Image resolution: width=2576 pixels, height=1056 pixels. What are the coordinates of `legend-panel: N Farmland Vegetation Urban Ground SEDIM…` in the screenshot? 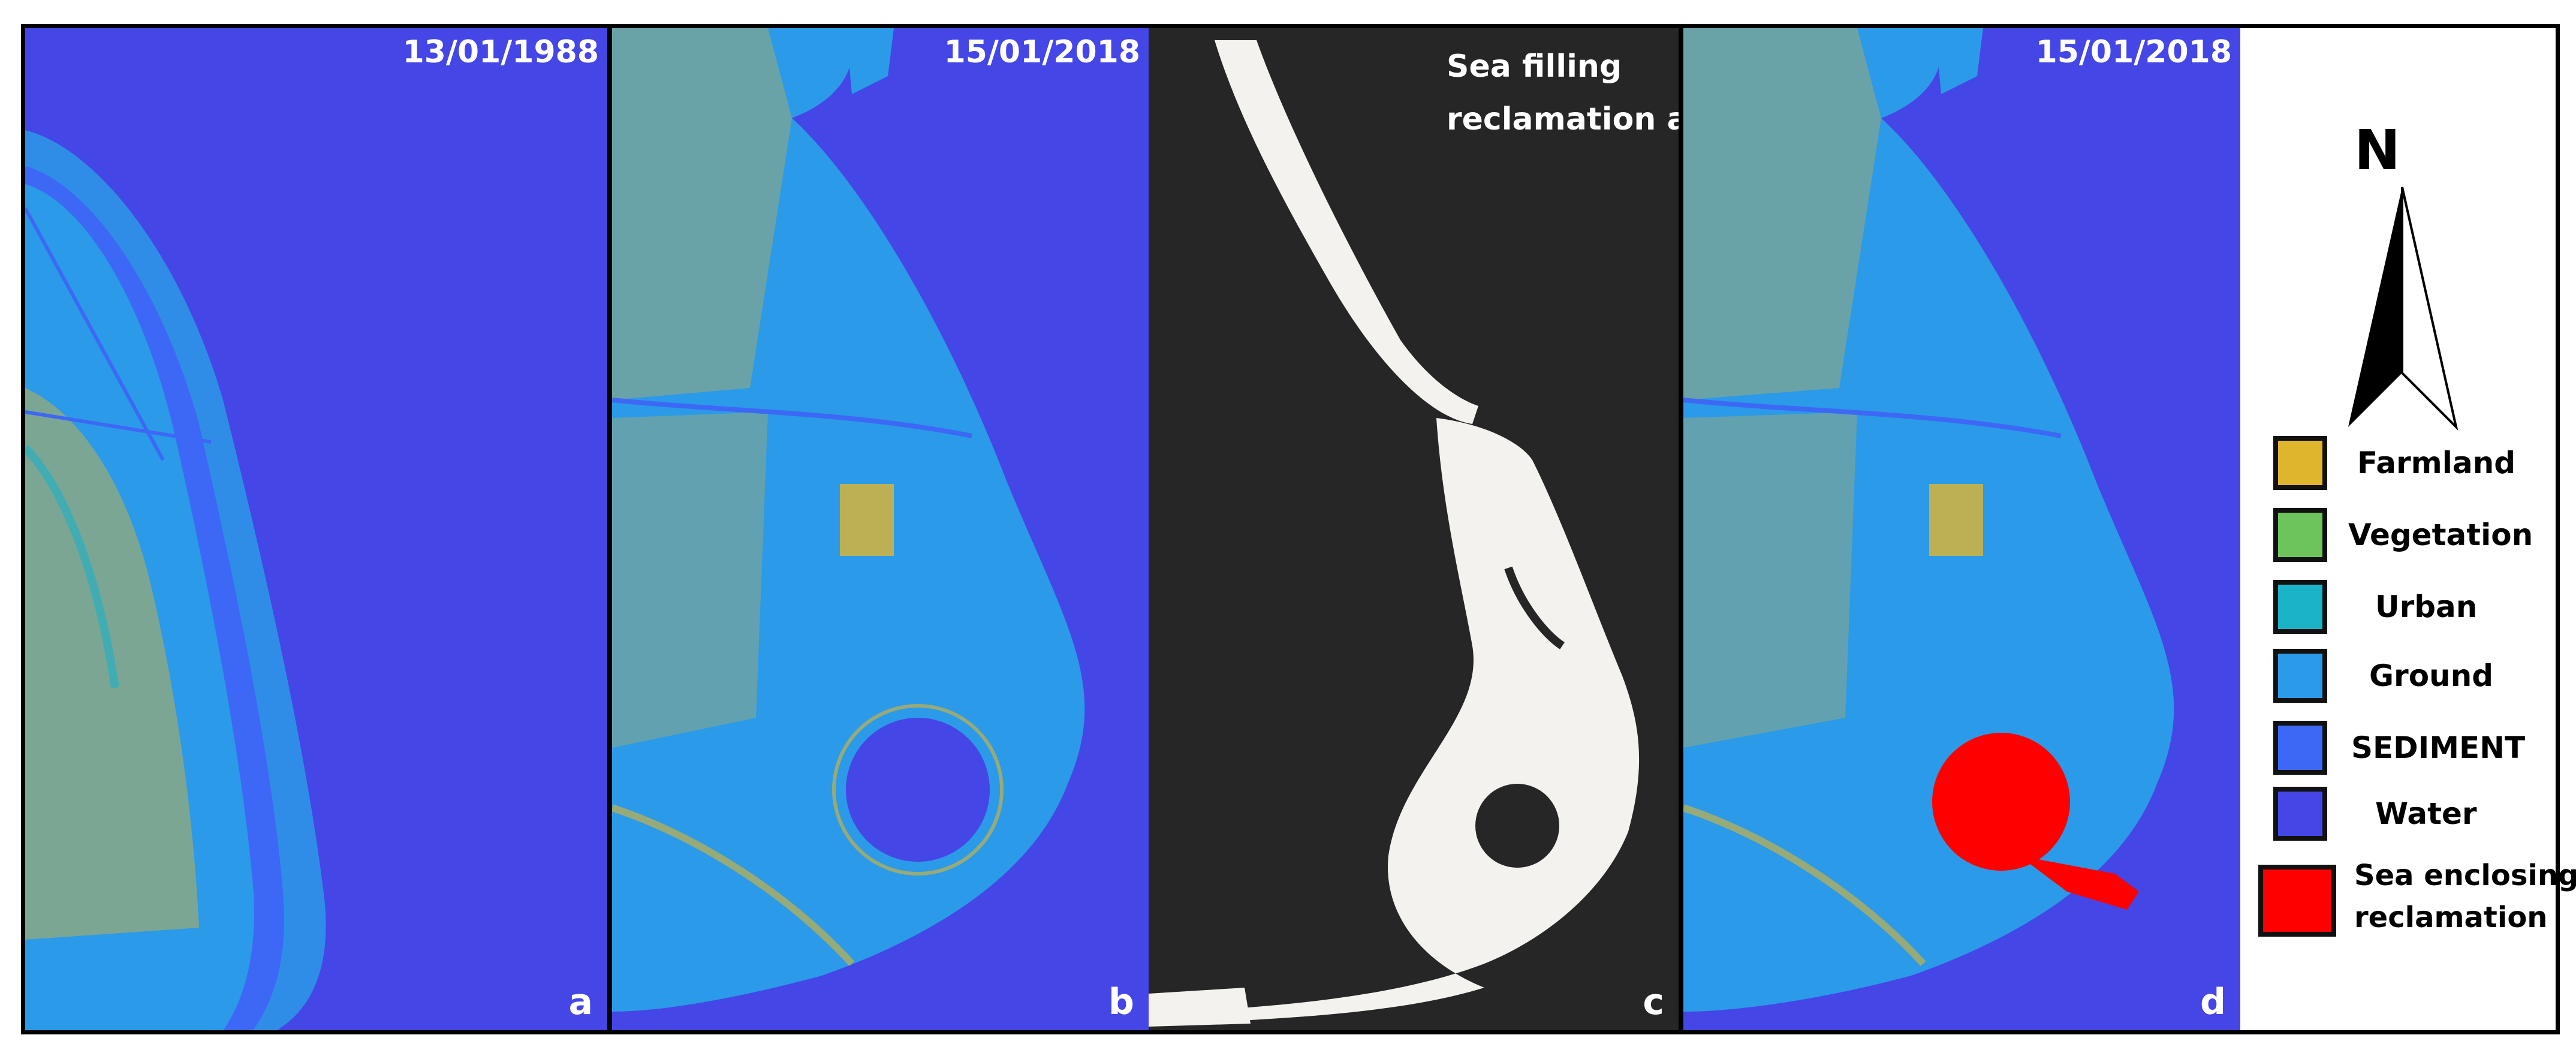 It's located at (2408, 529).